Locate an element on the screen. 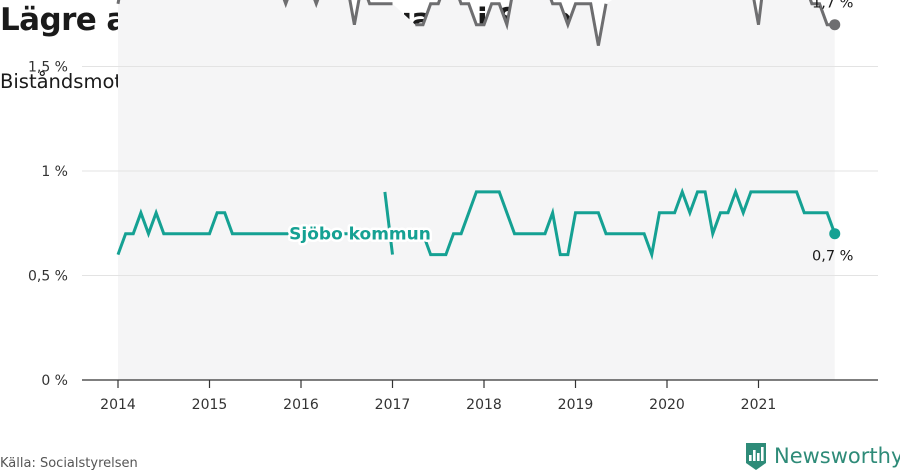  brand-name: Newsworthy is located at coordinates (837, 456).